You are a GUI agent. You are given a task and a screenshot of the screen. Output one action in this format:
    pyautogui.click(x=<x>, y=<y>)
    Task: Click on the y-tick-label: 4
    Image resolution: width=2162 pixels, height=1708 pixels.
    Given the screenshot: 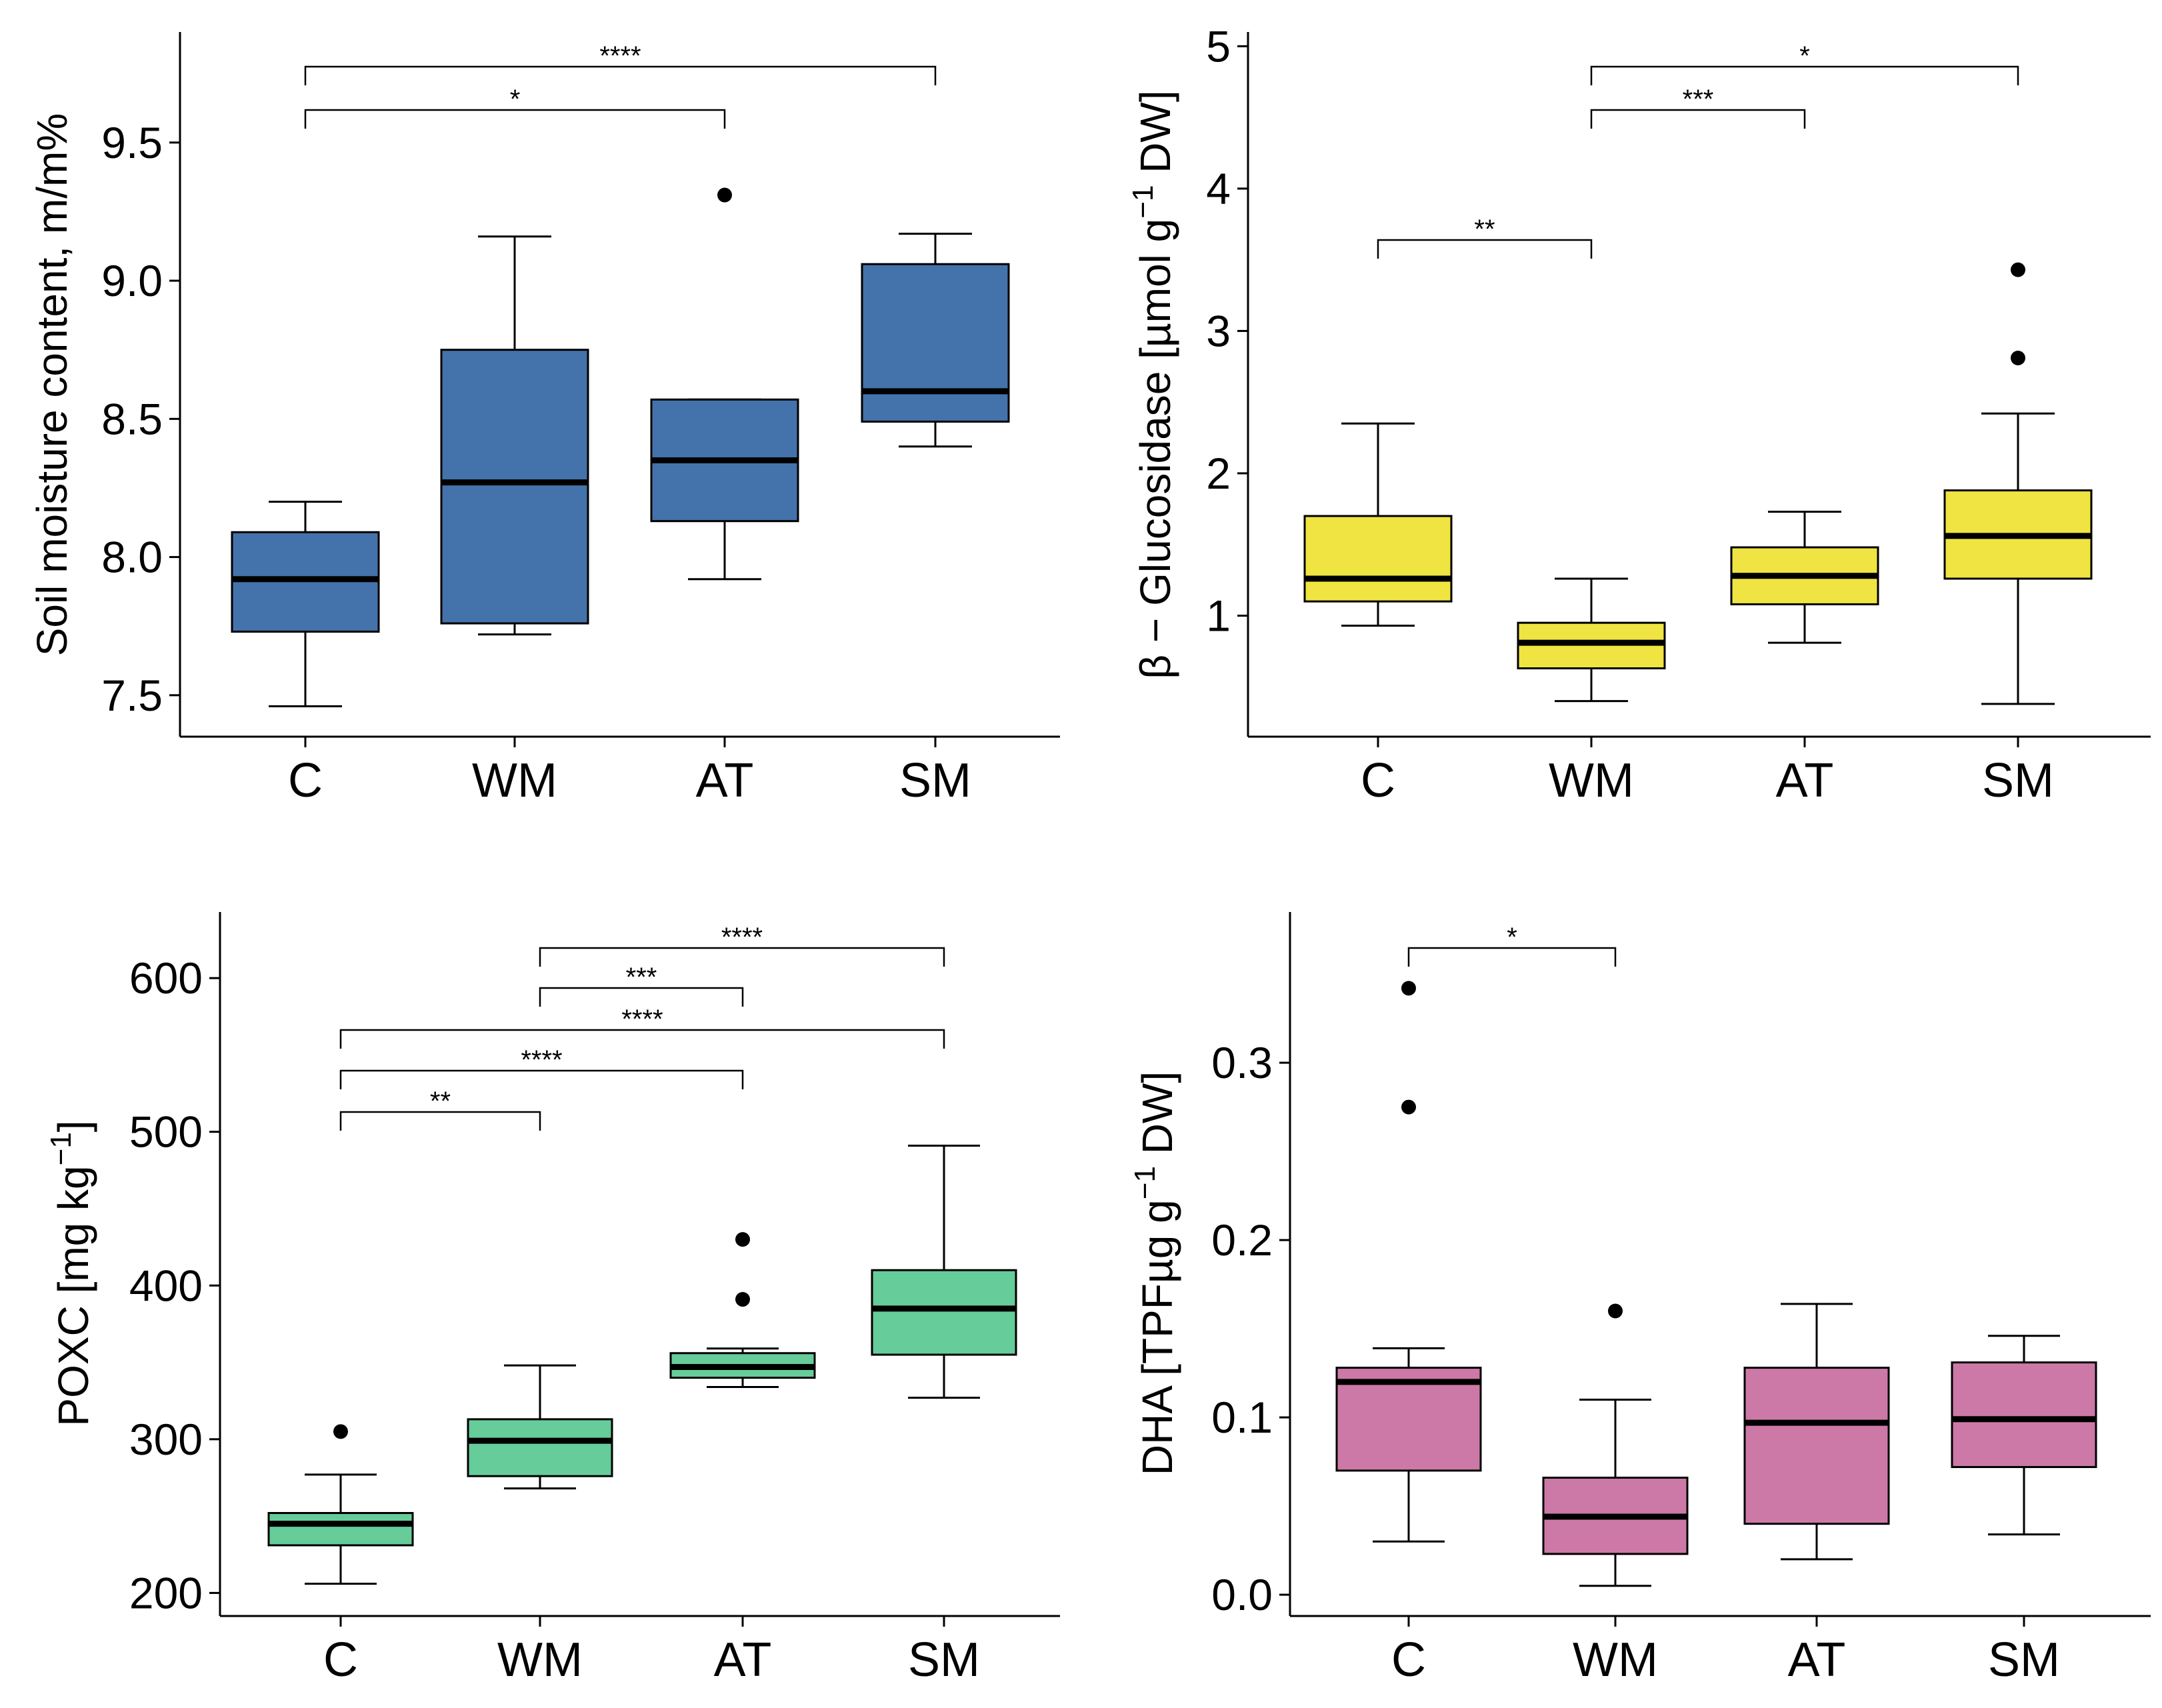 What is the action you would take?
    pyautogui.click(x=1218, y=188)
    